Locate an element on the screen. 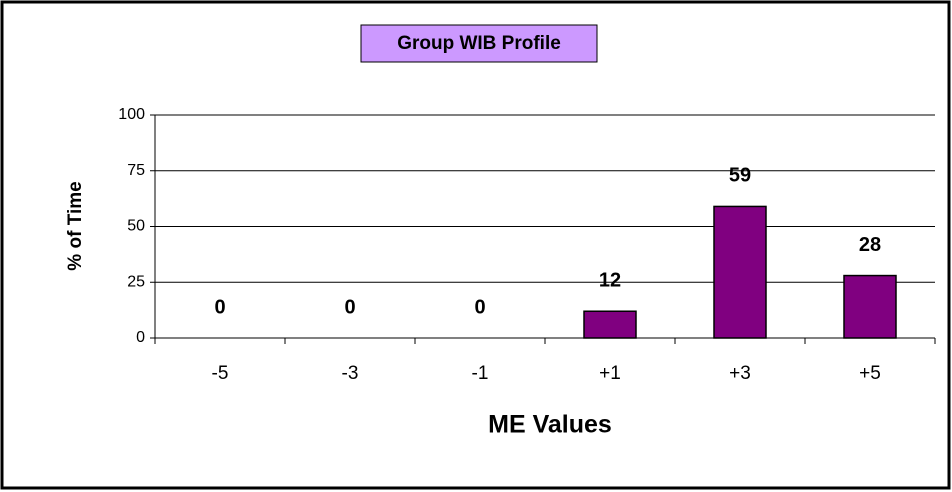 The image size is (952, 492). x-tick-label: +5 is located at coordinates (870, 373).